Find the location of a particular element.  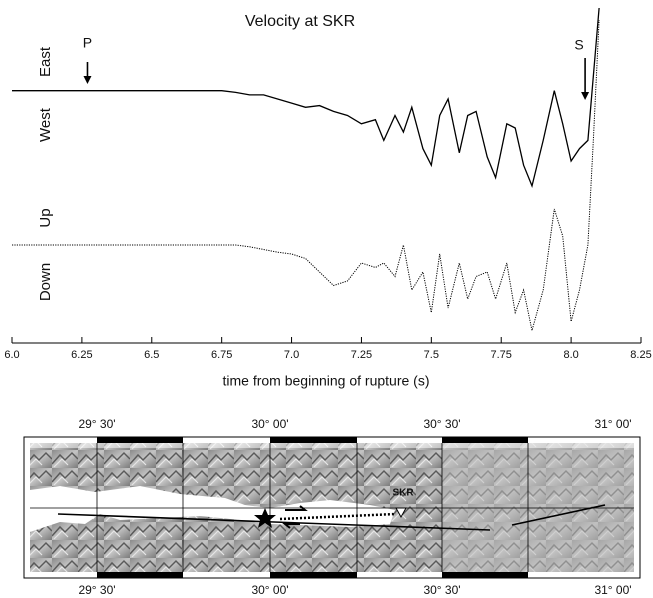

rupture is located at coordinates (338, 516).